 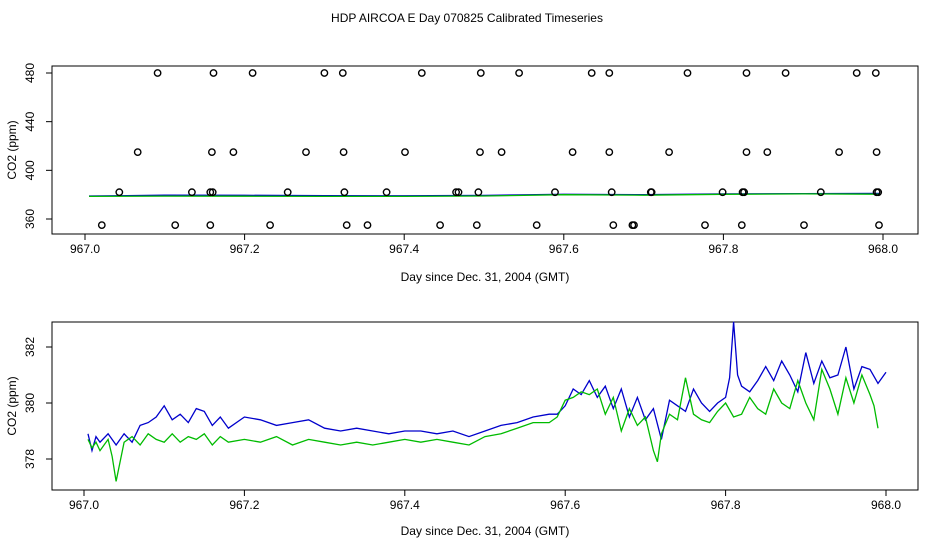 I want to click on bottom-x-axis-label: Day since Dec. 31, 2004 (GMT), so click(x=485, y=531).